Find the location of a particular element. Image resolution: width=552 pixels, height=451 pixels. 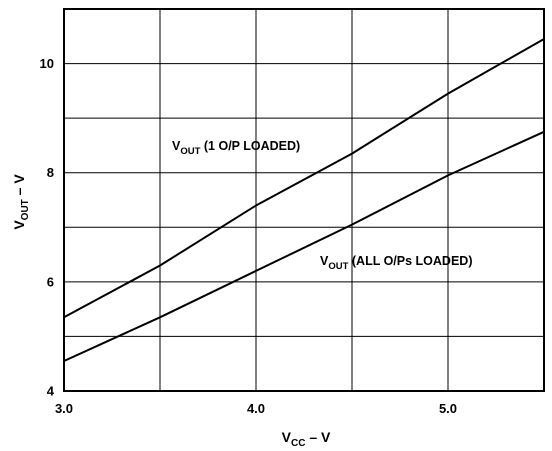

series-label-1-rest: (1 O/P LOADED) is located at coordinates (250, 146).